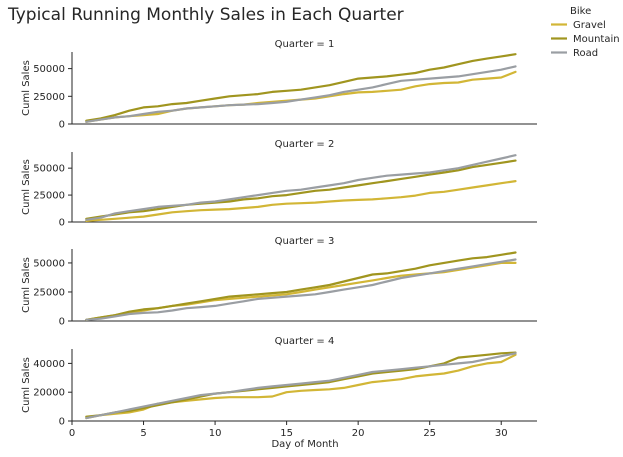  Describe the element at coordinates (305, 44) in the screenshot. I see `facet-title: Quarter = 1` at that location.